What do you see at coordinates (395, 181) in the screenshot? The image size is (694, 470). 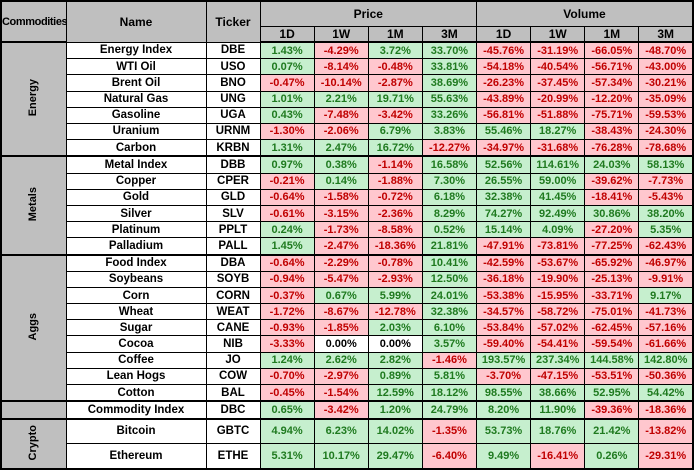 I see `price-cell-1m: -1.88%` at bounding box center [395, 181].